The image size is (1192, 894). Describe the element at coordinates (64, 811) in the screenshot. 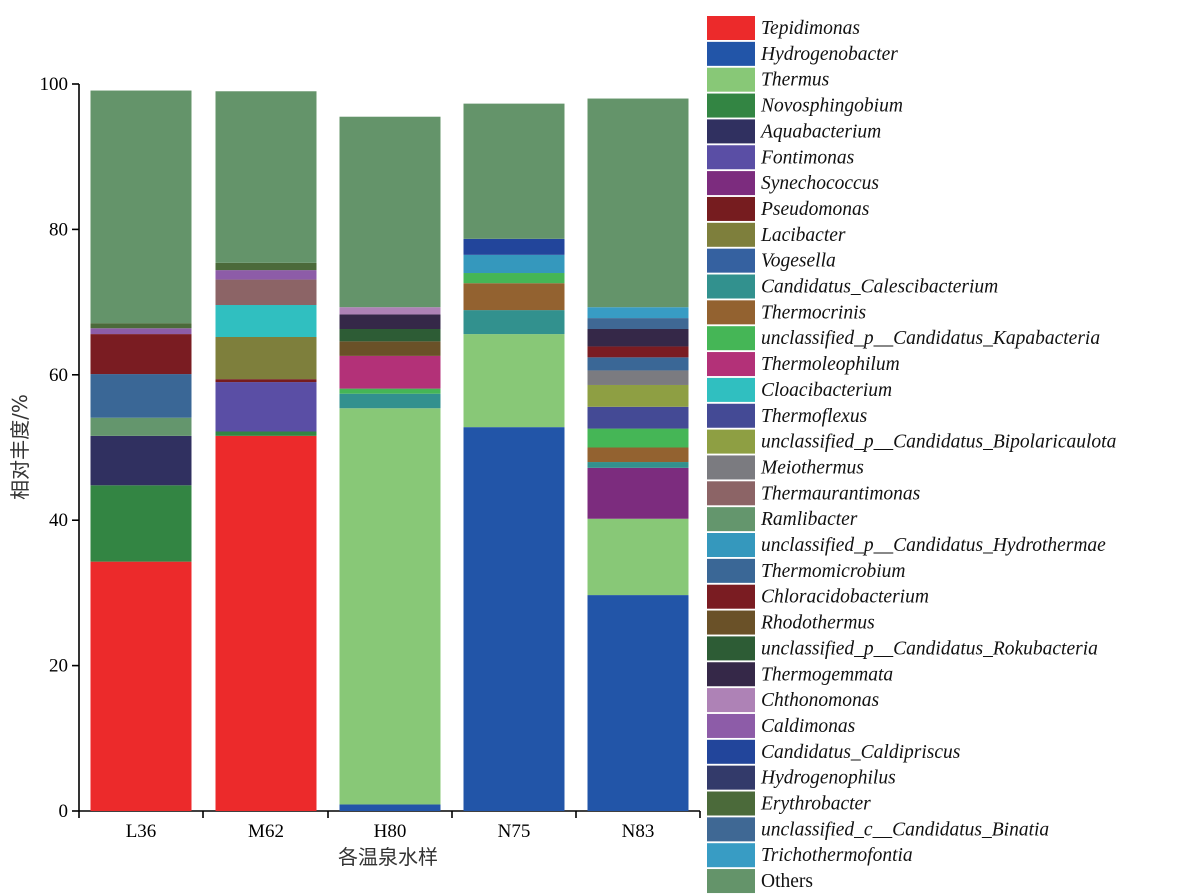

I see `y-tick-label: 0` at that location.